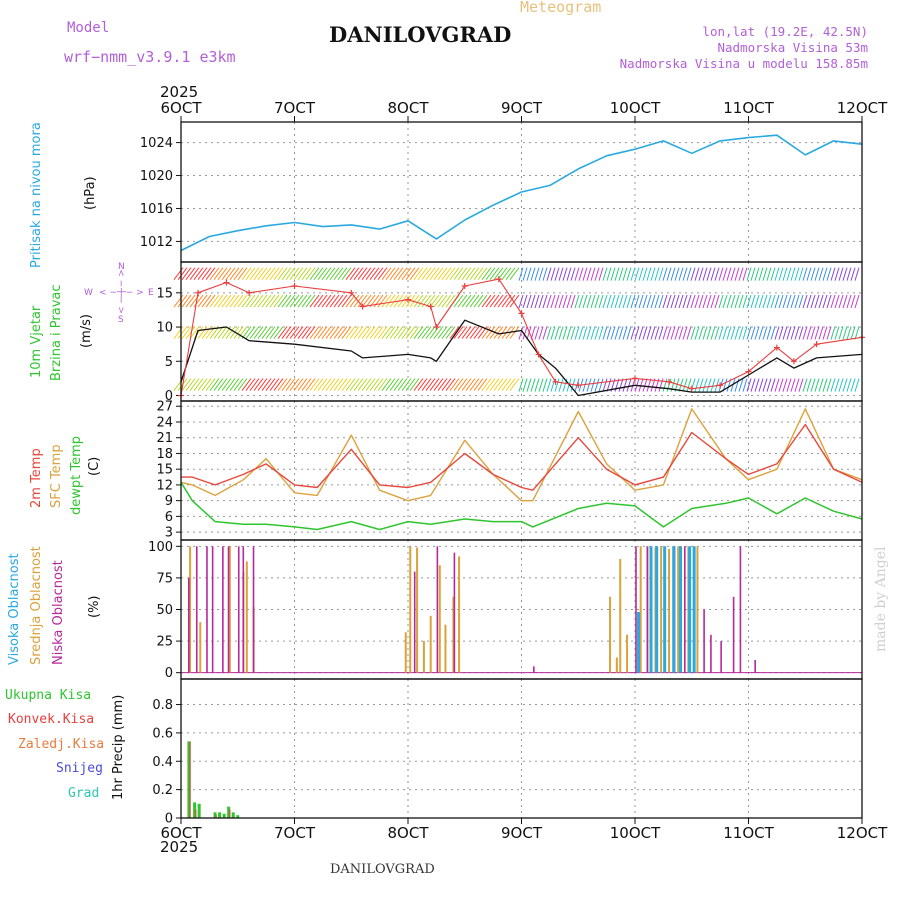 This screenshot has height=900, width=900. I want to click on precip-total-bar, so click(189, 779).